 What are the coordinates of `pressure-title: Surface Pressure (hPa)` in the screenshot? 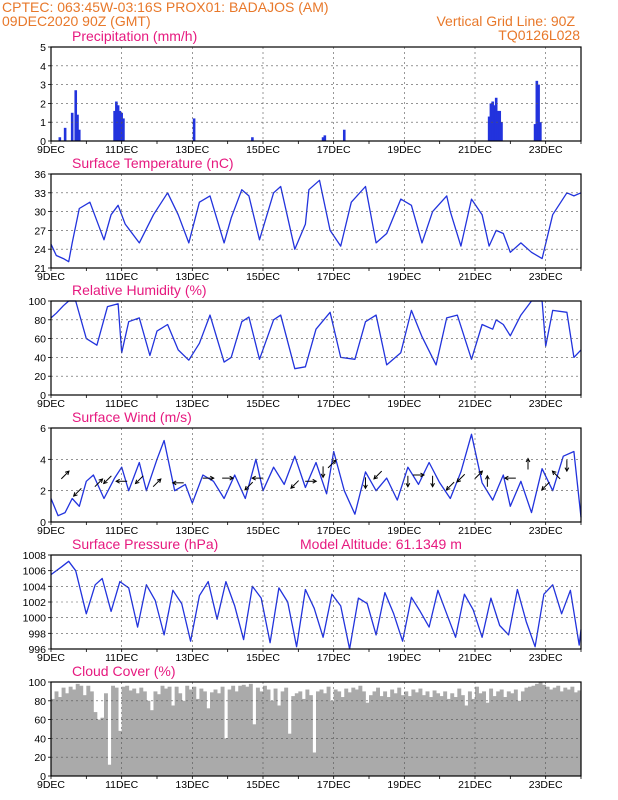 It's located at (145, 544).